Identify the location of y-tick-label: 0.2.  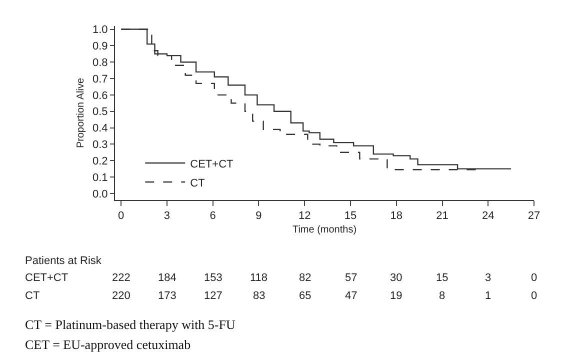
(100, 161).